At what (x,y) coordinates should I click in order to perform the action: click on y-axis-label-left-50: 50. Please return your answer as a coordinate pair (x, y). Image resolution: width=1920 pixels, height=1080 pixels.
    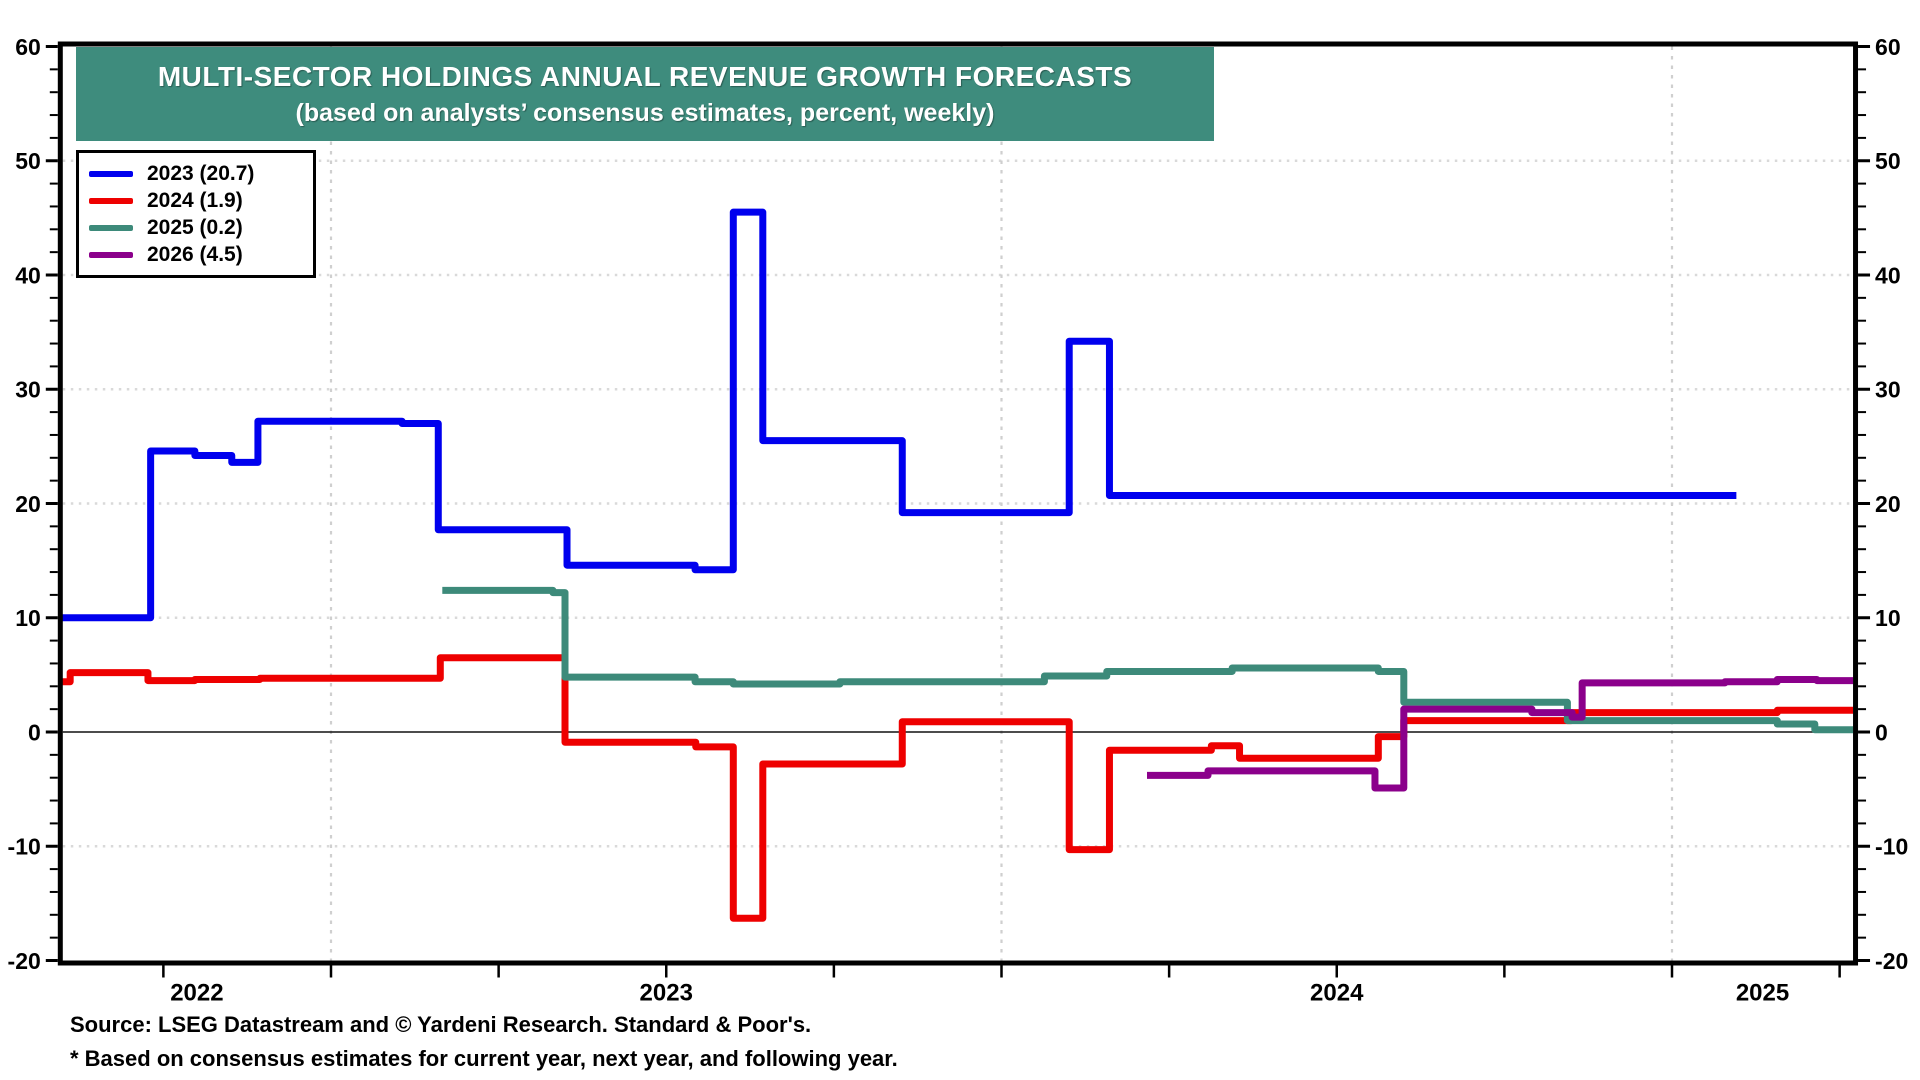
    Looking at the image, I should click on (28, 161).